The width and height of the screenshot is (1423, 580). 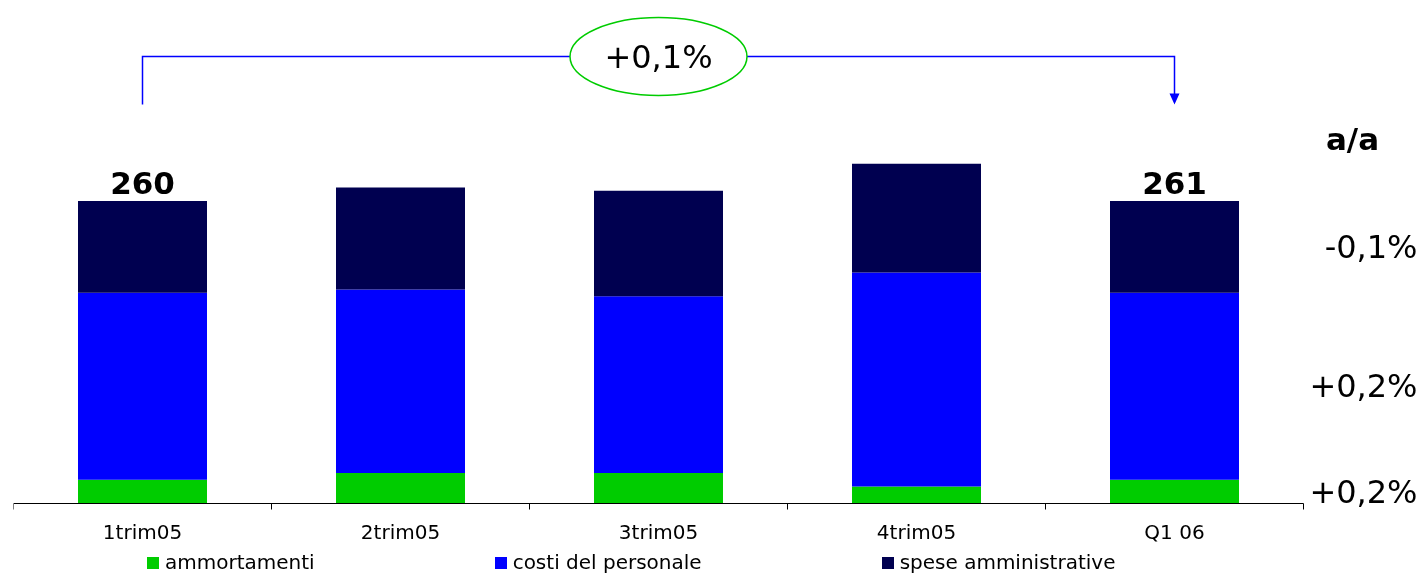 I want to click on x-tick-label: 2trim05, so click(x=400, y=531).